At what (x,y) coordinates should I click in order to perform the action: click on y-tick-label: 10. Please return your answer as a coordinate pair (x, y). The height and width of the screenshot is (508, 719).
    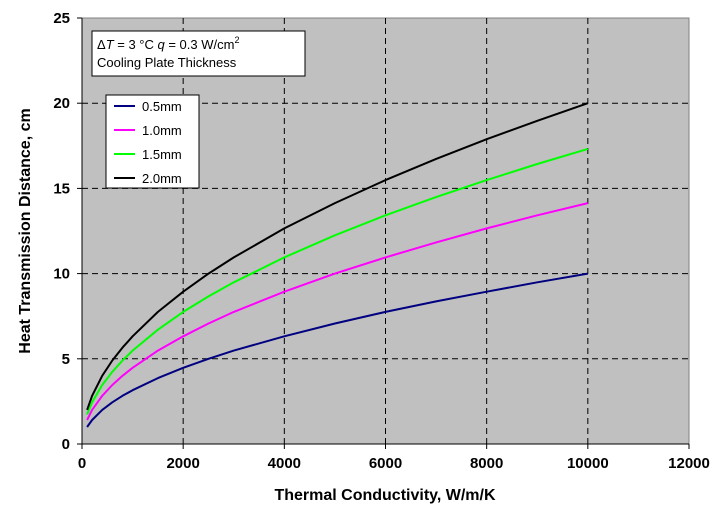
    Looking at the image, I should click on (61, 274).